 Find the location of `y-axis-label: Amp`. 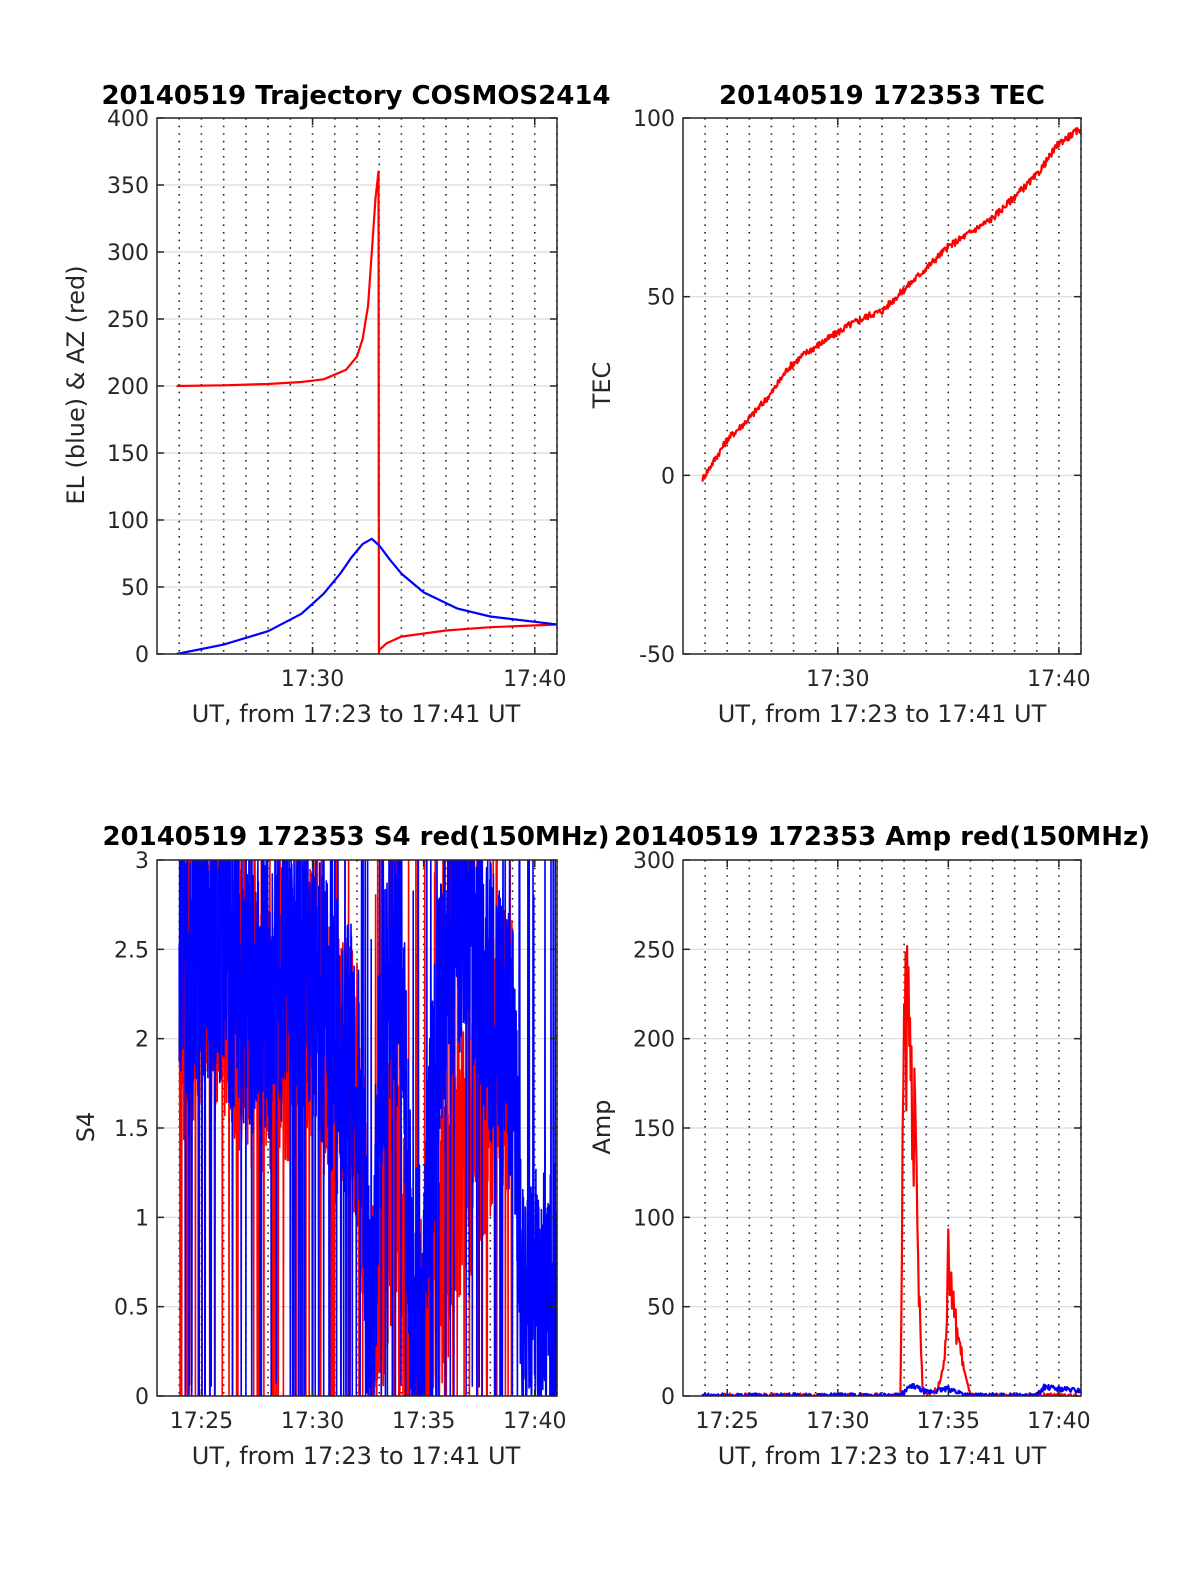

y-axis-label: Amp is located at coordinates (602, 1126).